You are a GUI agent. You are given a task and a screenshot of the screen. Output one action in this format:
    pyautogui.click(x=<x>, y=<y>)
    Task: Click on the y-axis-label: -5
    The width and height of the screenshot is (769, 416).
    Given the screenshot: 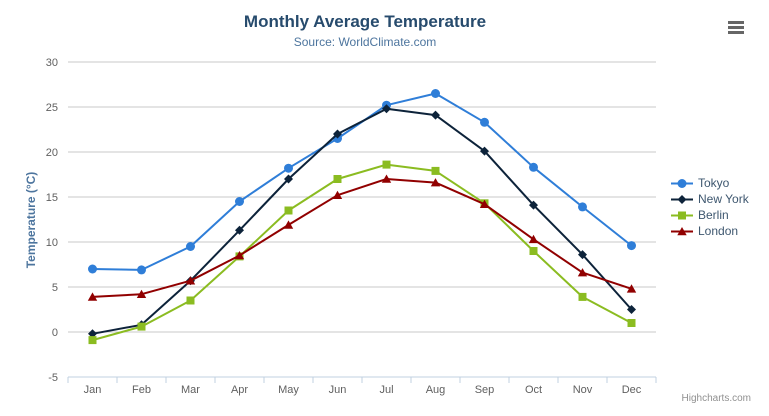 What is the action you would take?
    pyautogui.click(x=53, y=378)
    